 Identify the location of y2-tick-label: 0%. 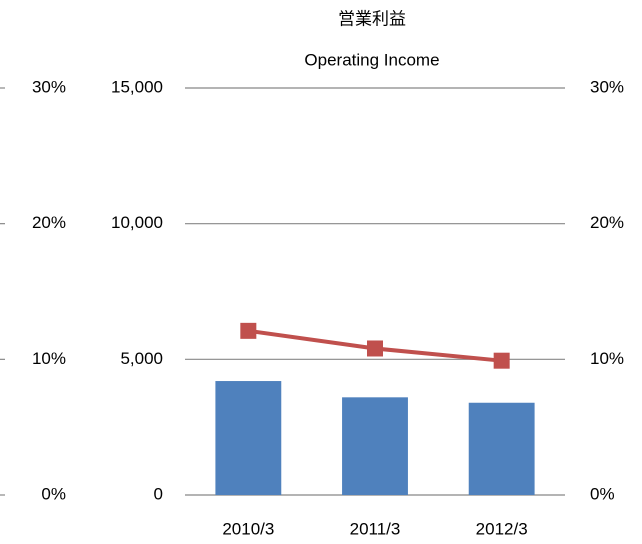
(602, 493).